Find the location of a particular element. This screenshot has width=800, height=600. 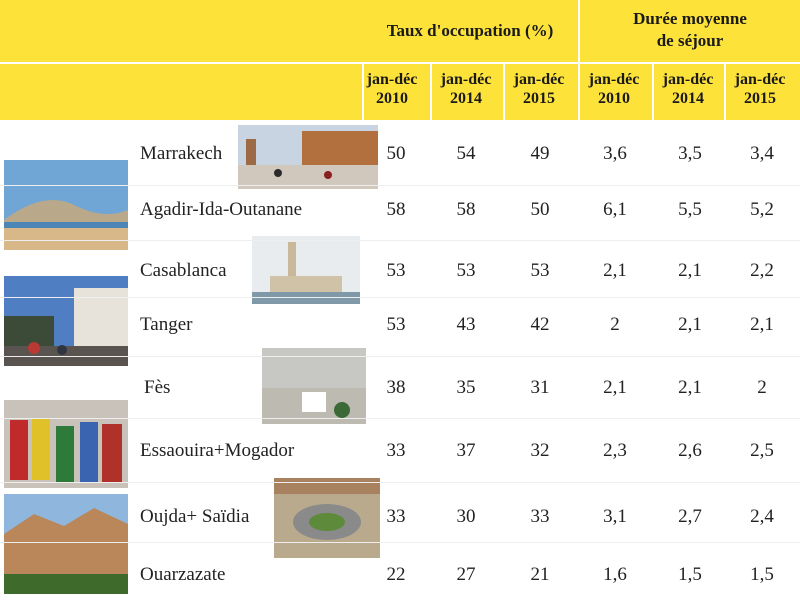

city-name: Marrakech is located at coordinates (181, 153).